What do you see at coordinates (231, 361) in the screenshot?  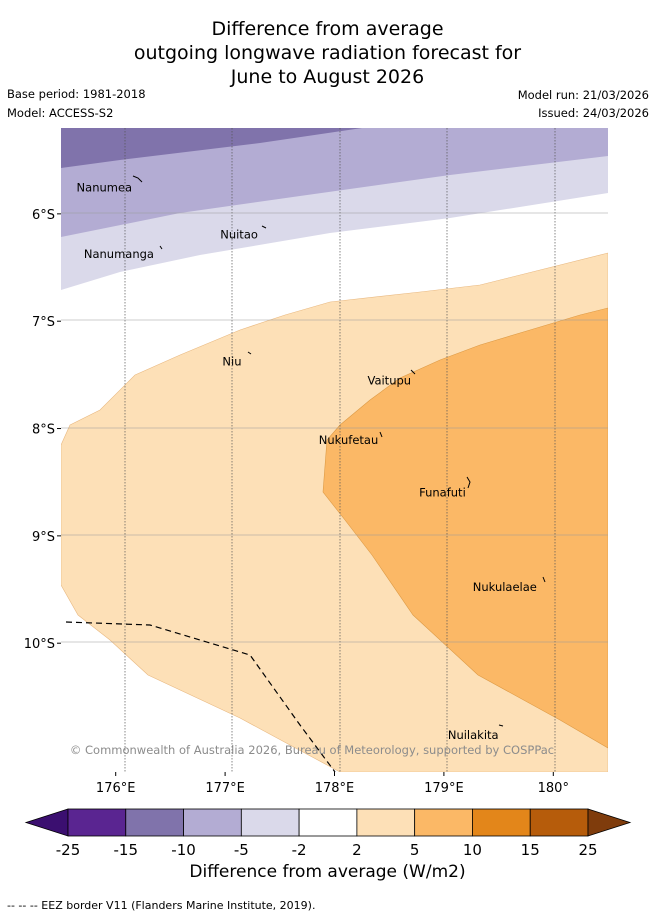 I see `place-label-niu: Niu` at bounding box center [231, 361].